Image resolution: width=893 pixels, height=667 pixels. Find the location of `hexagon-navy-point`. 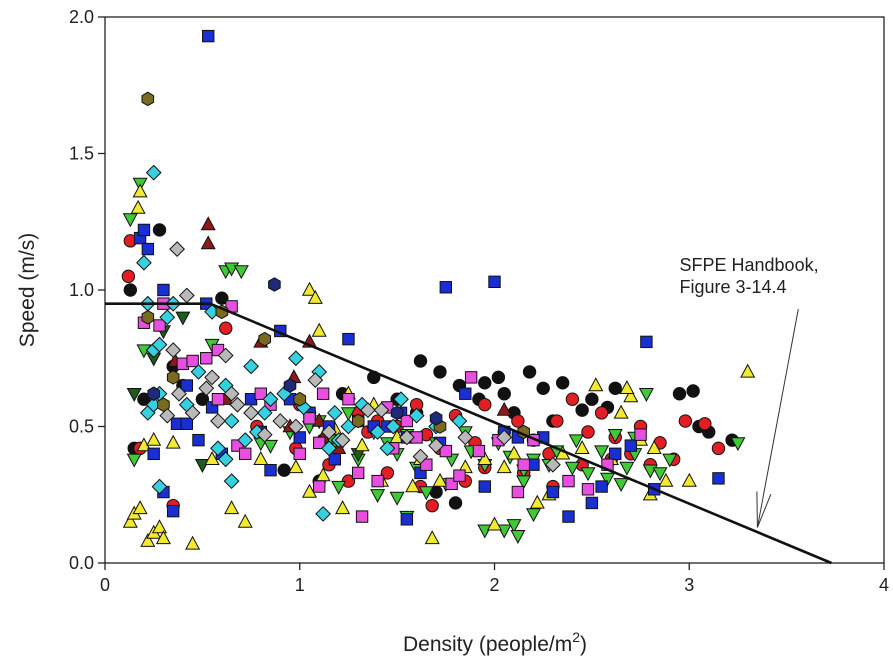

hexagon-navy-point is located at coordinates (290, 385).